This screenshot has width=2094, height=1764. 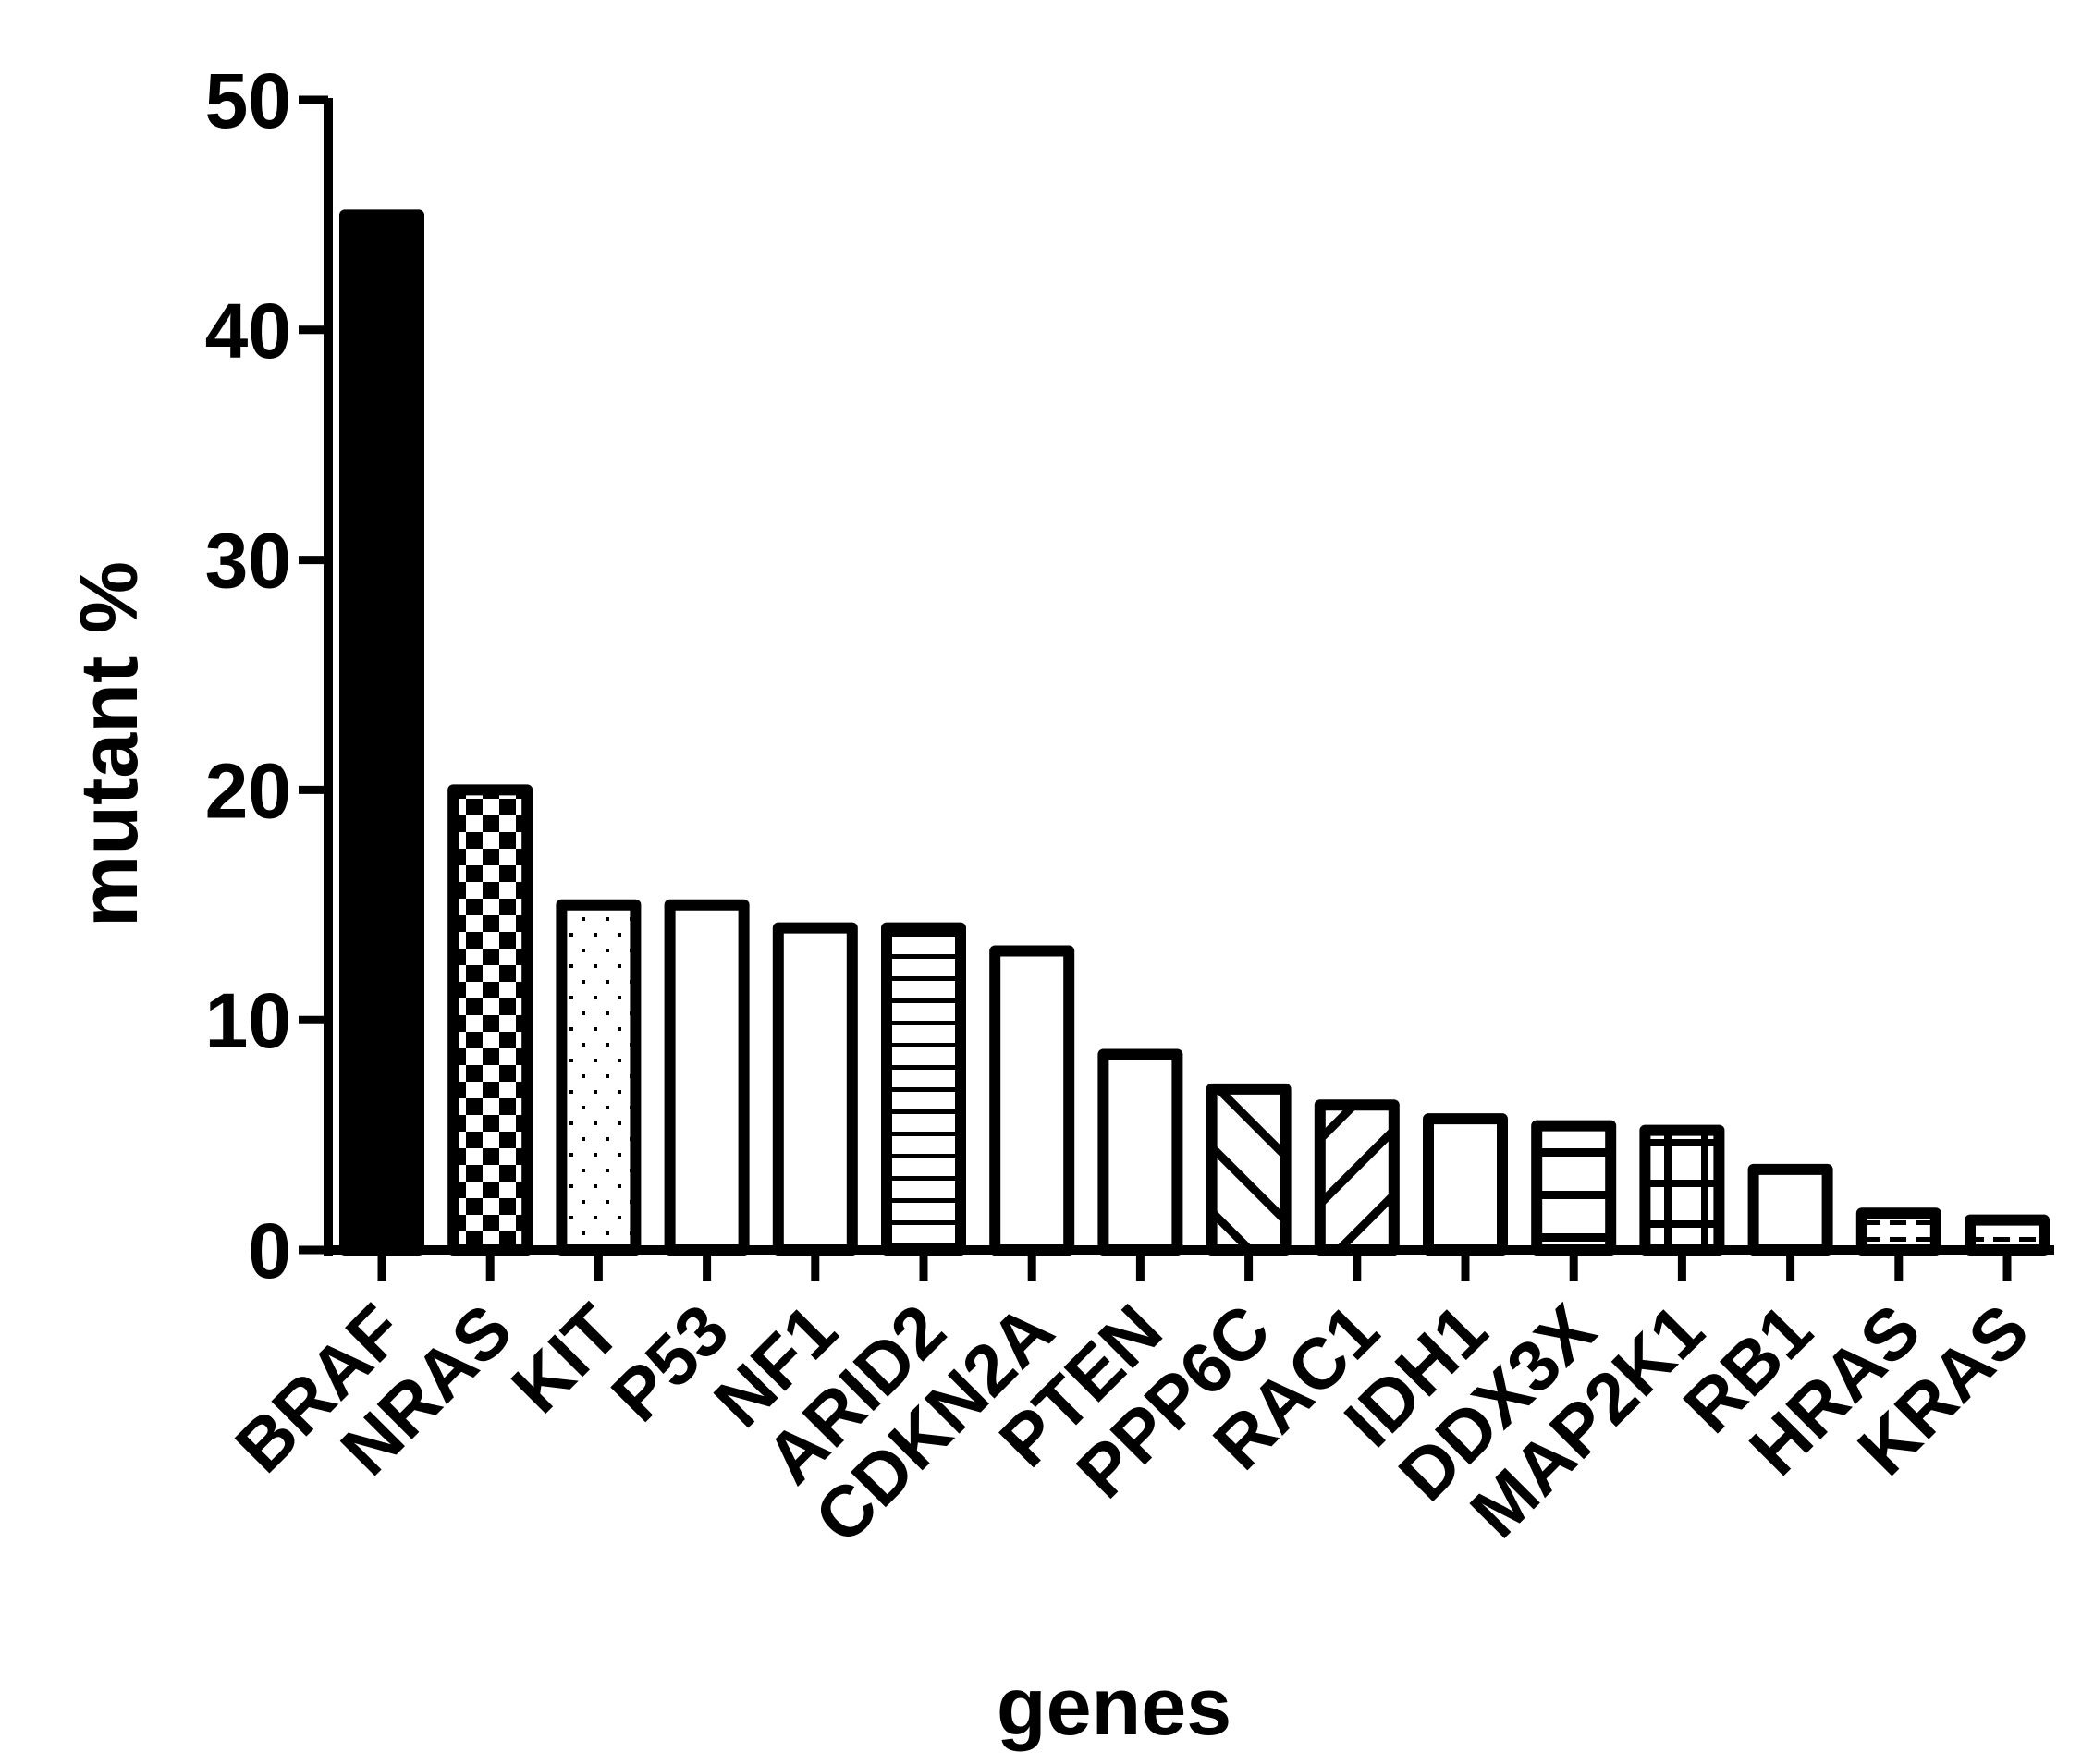 I want to click on y-axis-label: mutant %, so click(x=108, y=744).